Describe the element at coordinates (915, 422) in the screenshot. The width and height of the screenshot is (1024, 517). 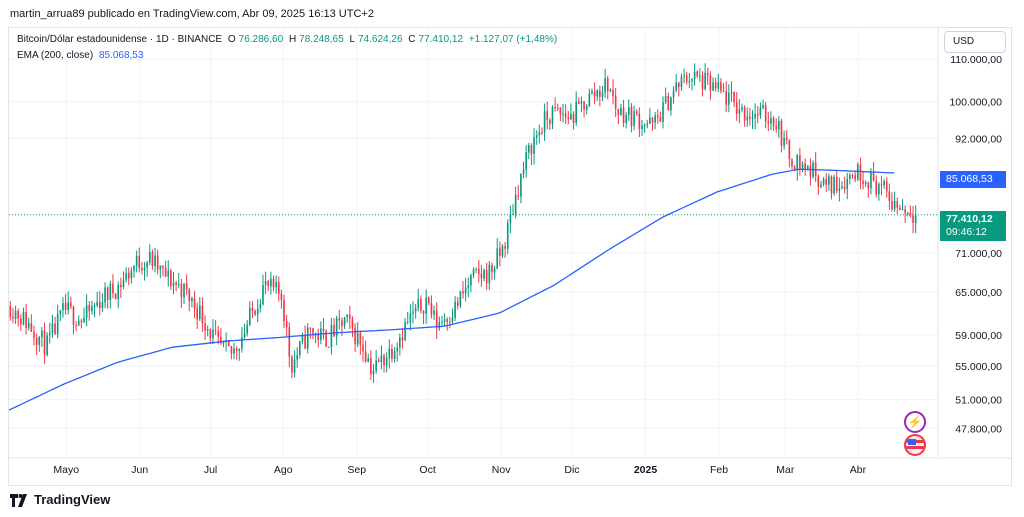
I see `flash-icon: ⚡` at that location.